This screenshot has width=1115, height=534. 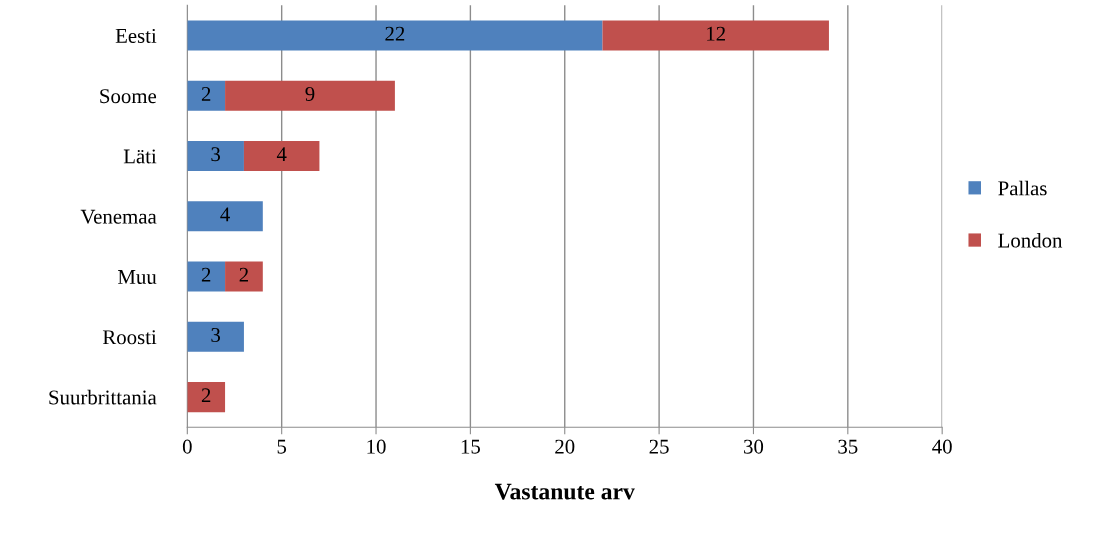 I want to click on x-tick-label: 5, so click(x=282, y=446).